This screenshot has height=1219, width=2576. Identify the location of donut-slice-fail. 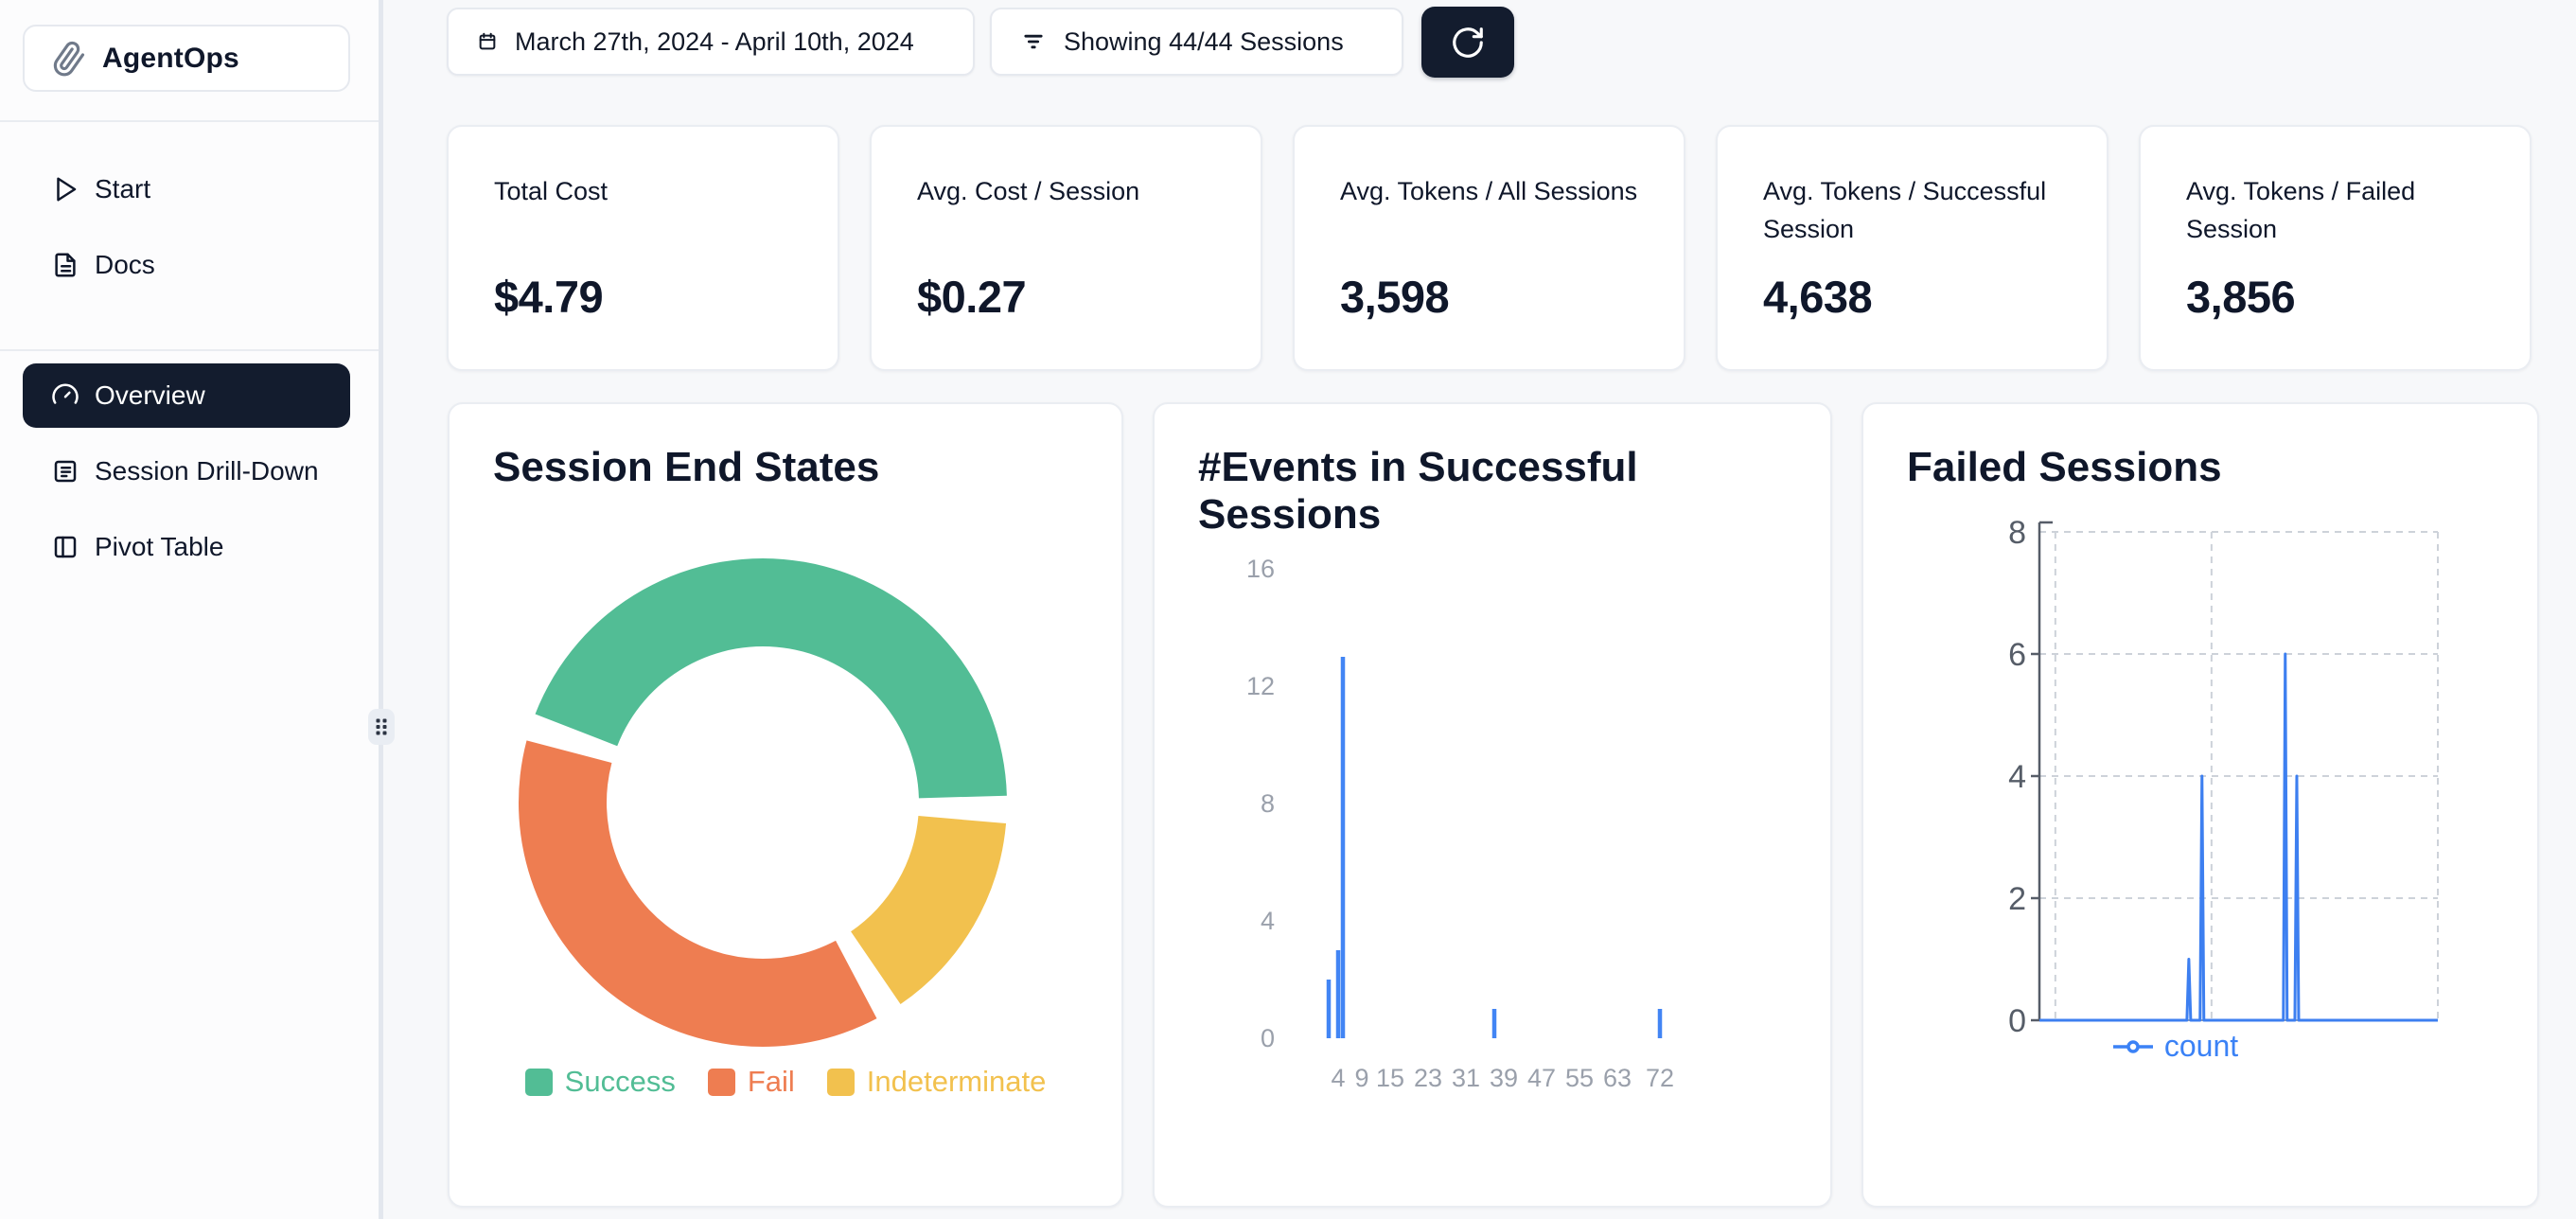
(698, 893).